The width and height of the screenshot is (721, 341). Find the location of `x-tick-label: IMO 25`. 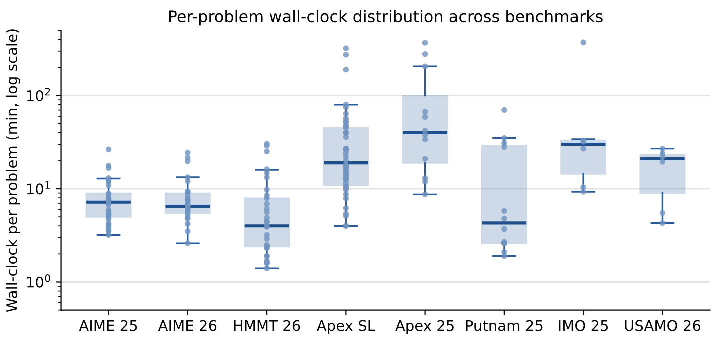

x-tick-label: IMO 25 is located at coordinates (583, 326).